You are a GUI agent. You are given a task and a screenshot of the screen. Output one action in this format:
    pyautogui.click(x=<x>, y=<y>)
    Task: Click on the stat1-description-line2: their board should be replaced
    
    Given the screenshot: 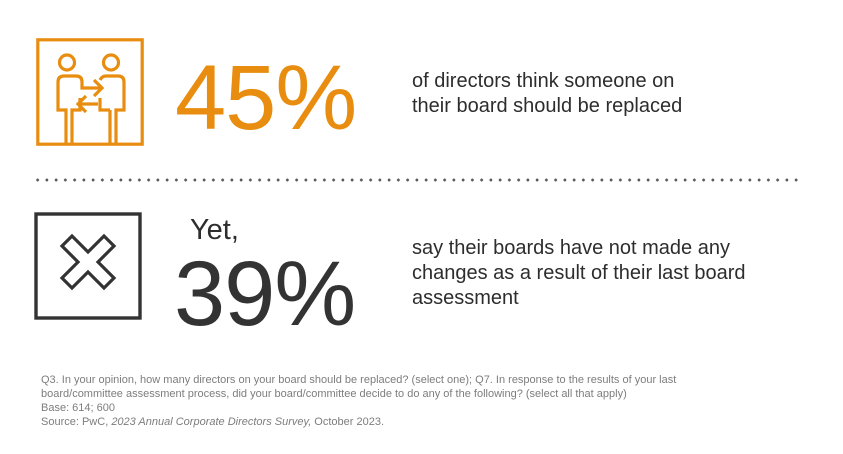 What is the action you would take?
    pyautogui.click(x=547, y=106)
    